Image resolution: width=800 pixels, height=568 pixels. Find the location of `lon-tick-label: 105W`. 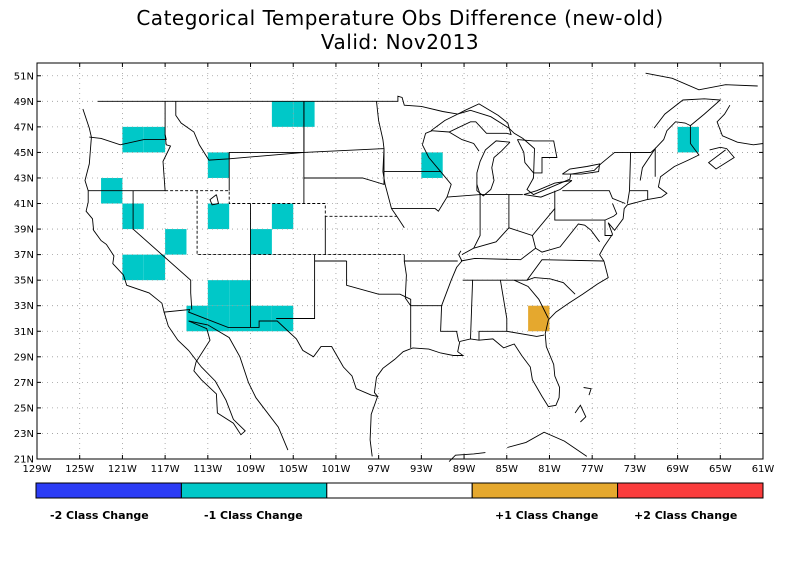

lon-tick-label: 105W is located at coordinates (293, 469).